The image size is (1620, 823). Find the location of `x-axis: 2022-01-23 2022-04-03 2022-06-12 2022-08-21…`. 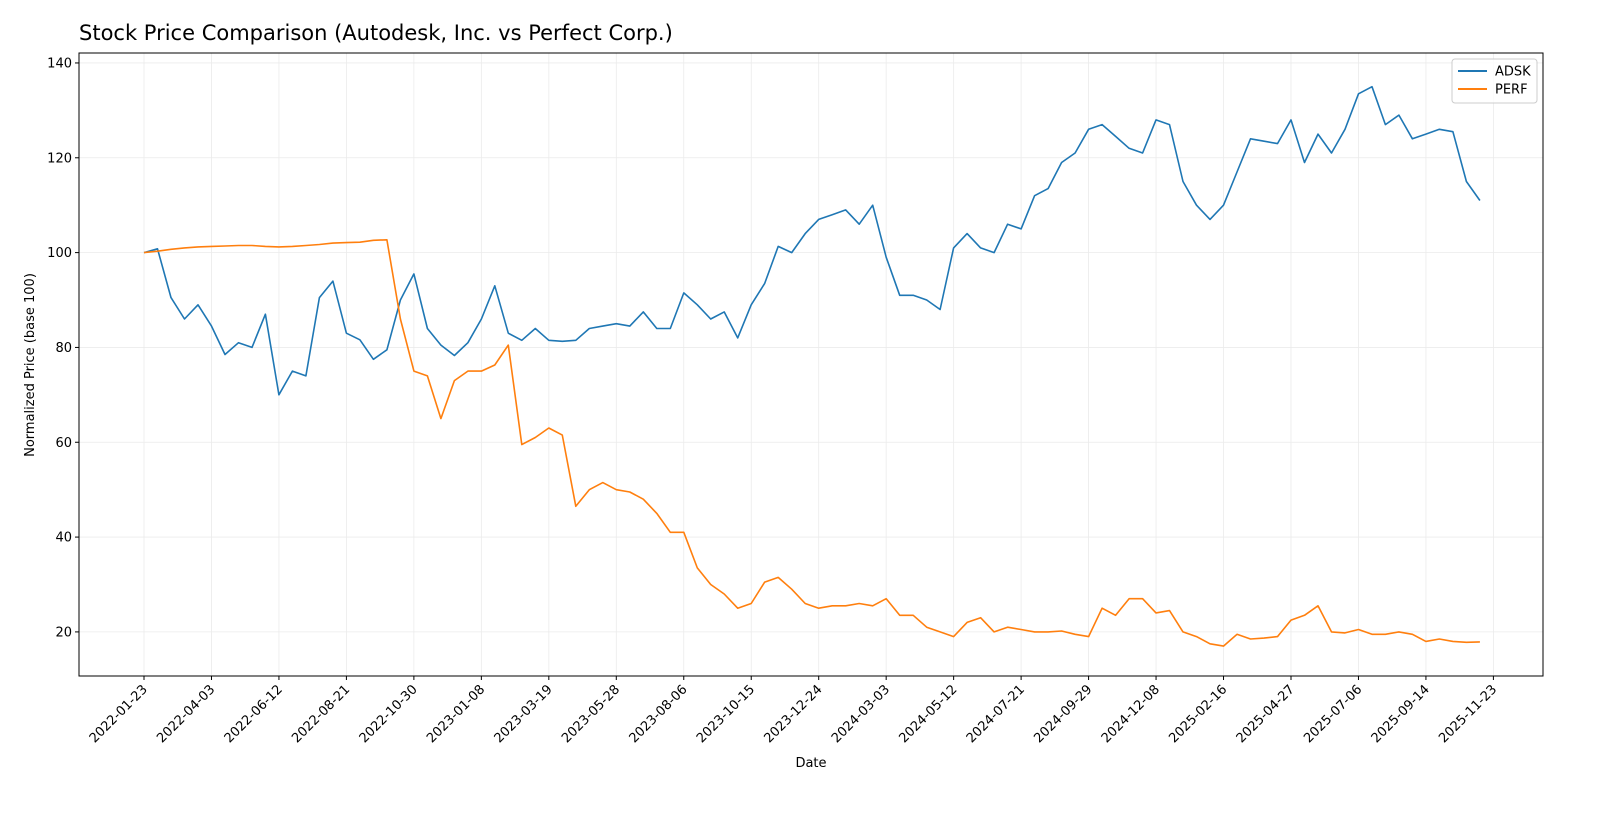

x-axis: 2022-01-23 2022-04-03 2022-06-12 2022-08-21… is located at coordinates (793, 711).